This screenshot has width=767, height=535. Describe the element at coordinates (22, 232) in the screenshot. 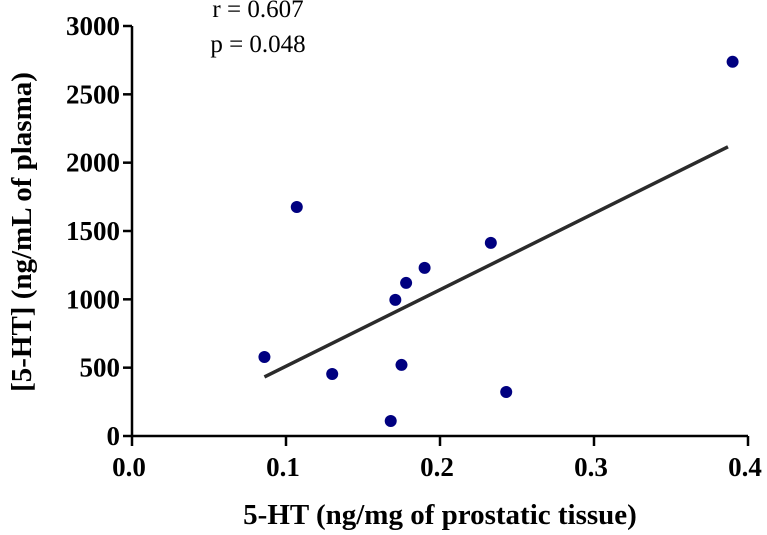

I see `y-axis-label: [5-HT] (ng/mL of plasma)` at that location.